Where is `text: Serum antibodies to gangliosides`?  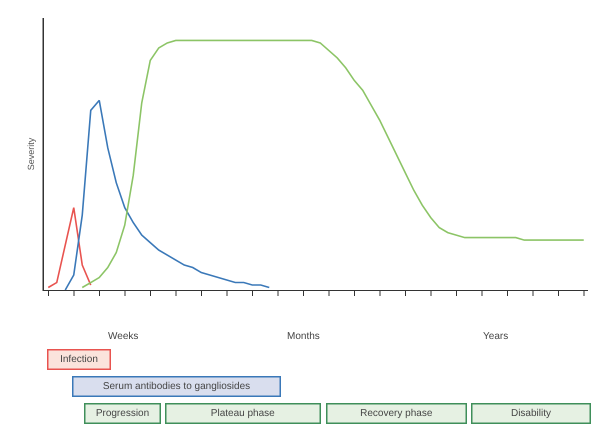 text: Serum antibodies to gangliosides is located at coordinates (176, 386).